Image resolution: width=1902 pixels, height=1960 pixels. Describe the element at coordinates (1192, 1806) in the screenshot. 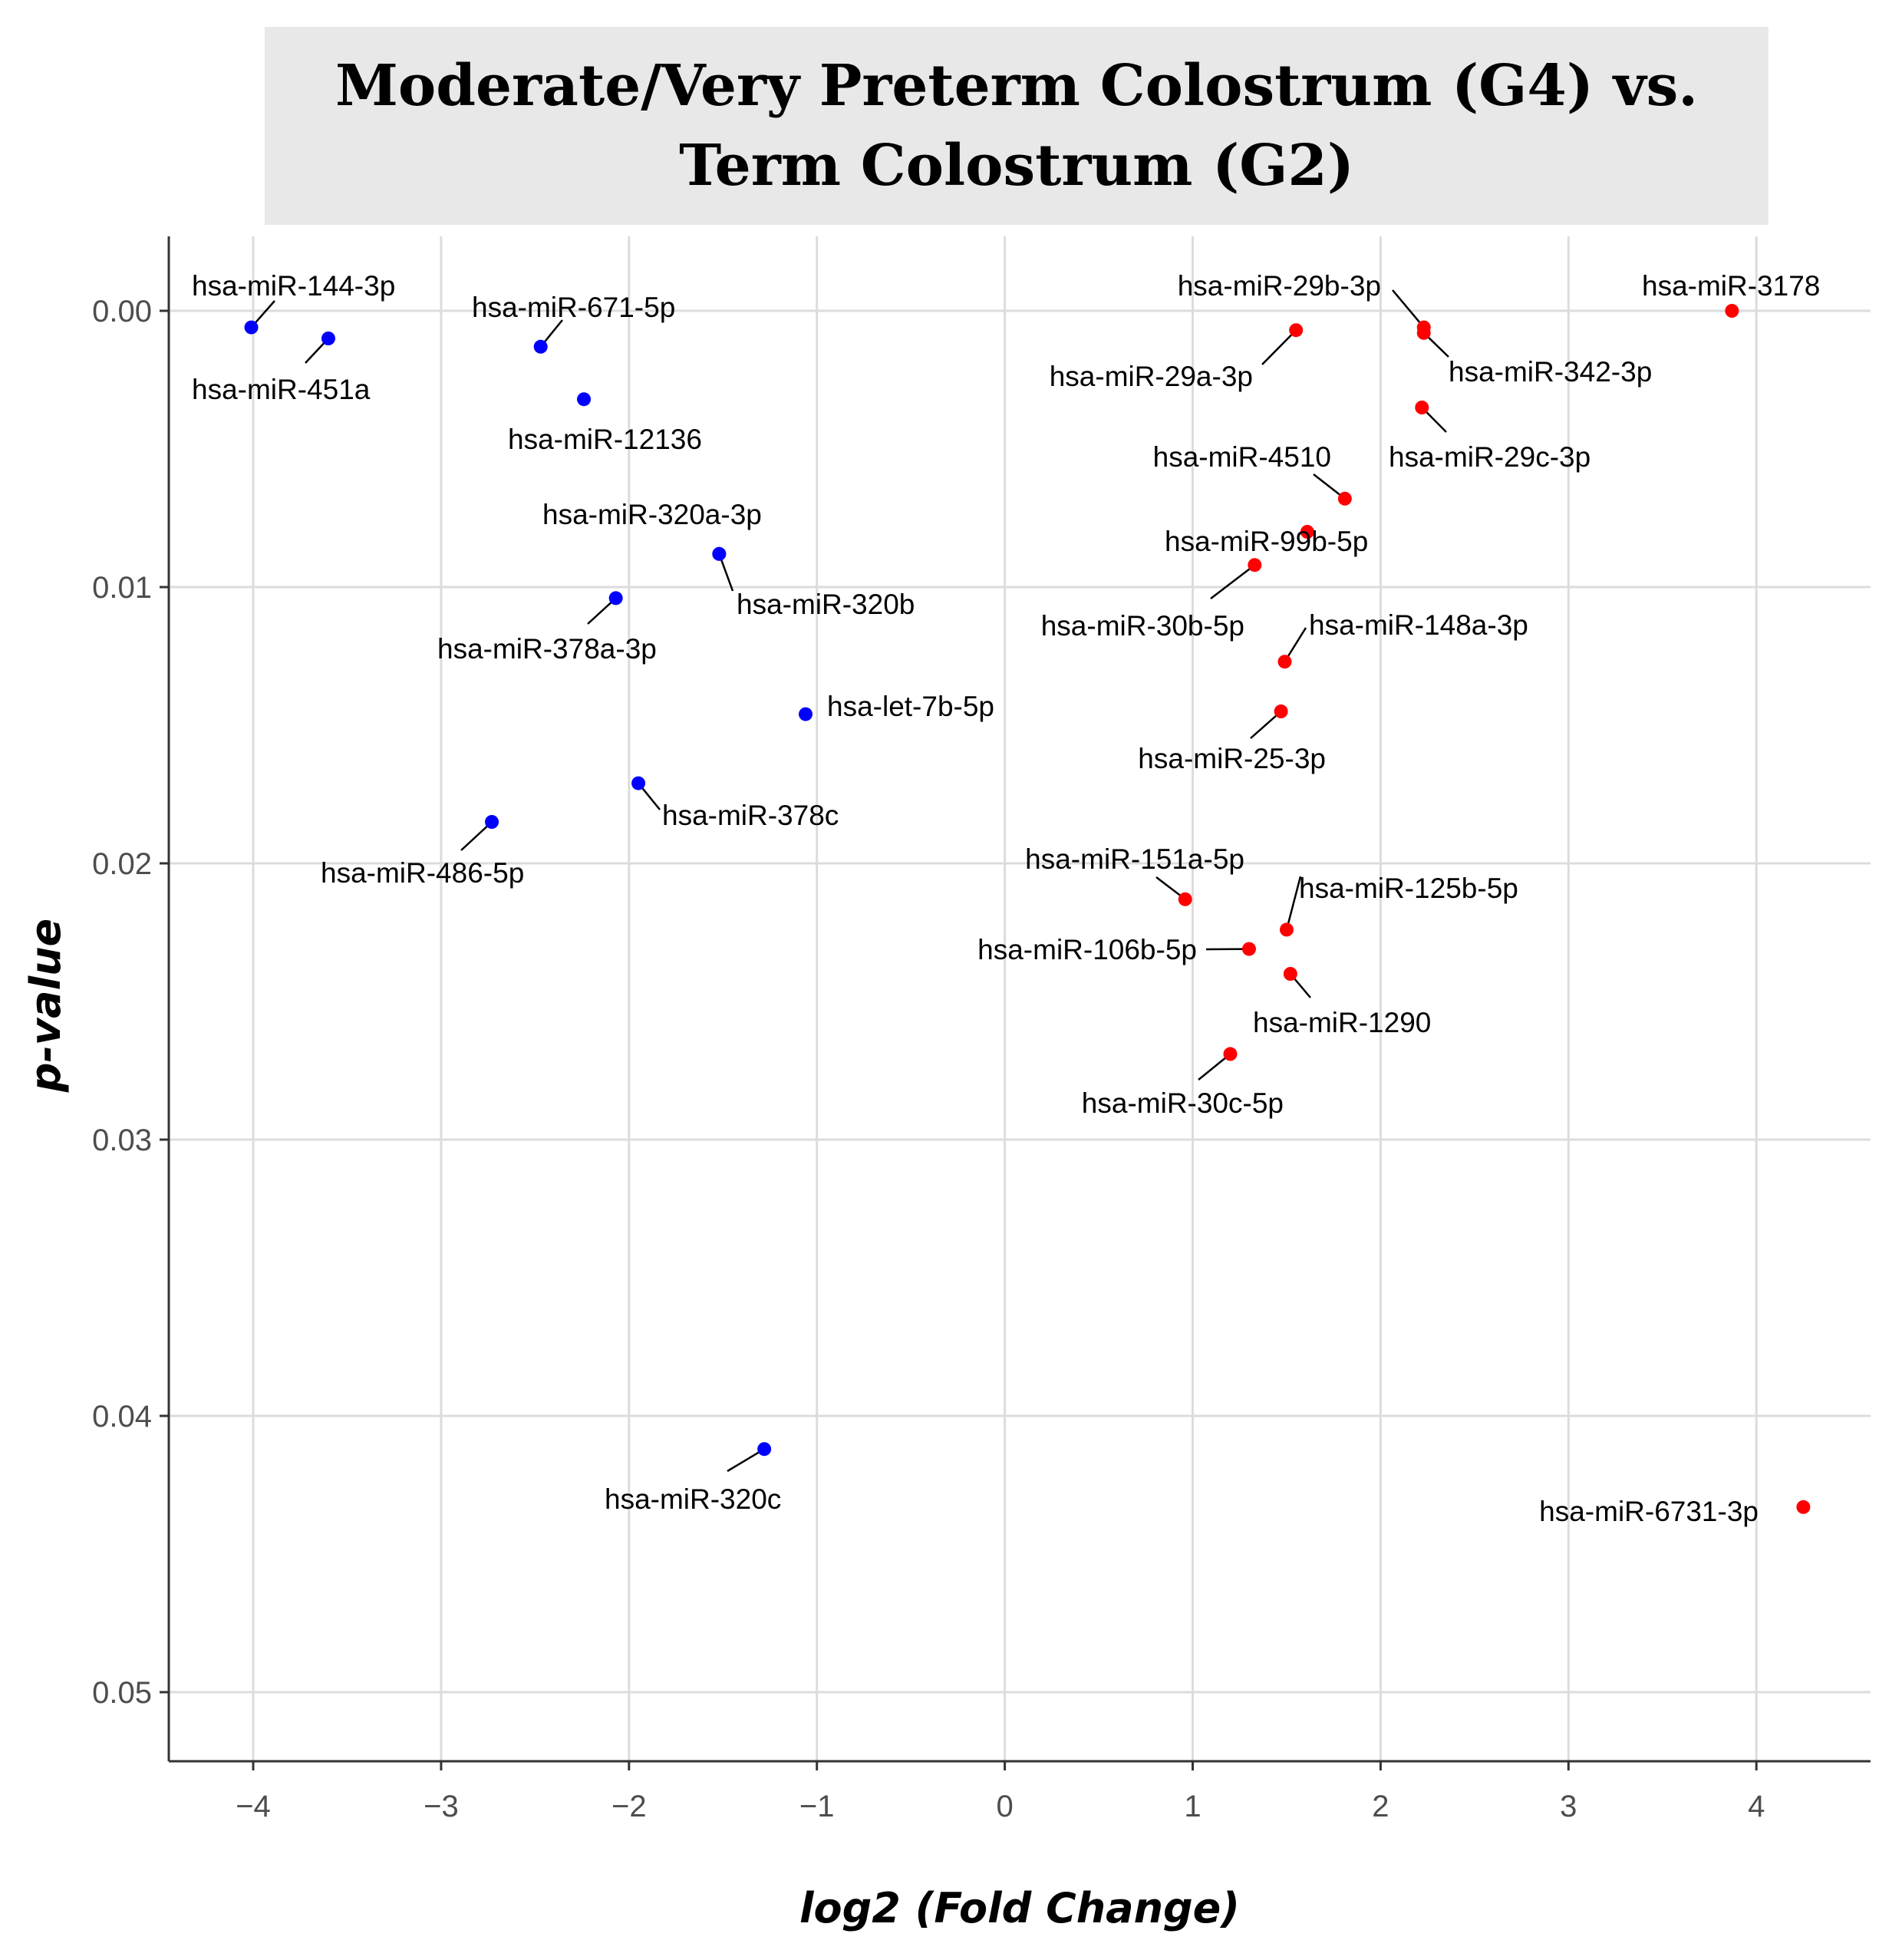

I see `x-tick-label: 1` at that location.